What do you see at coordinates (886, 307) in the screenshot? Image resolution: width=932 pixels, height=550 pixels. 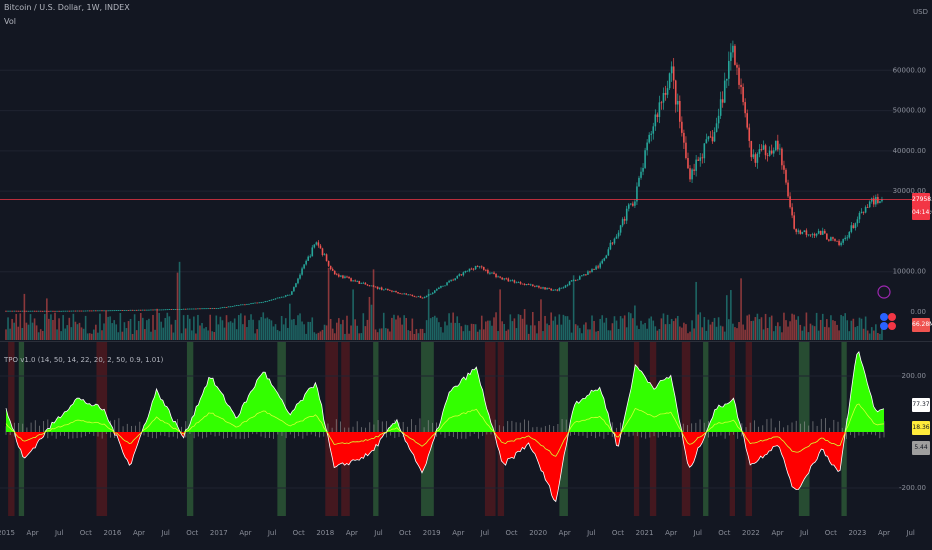 I see `event-markers` at bounding box center [886, 307].